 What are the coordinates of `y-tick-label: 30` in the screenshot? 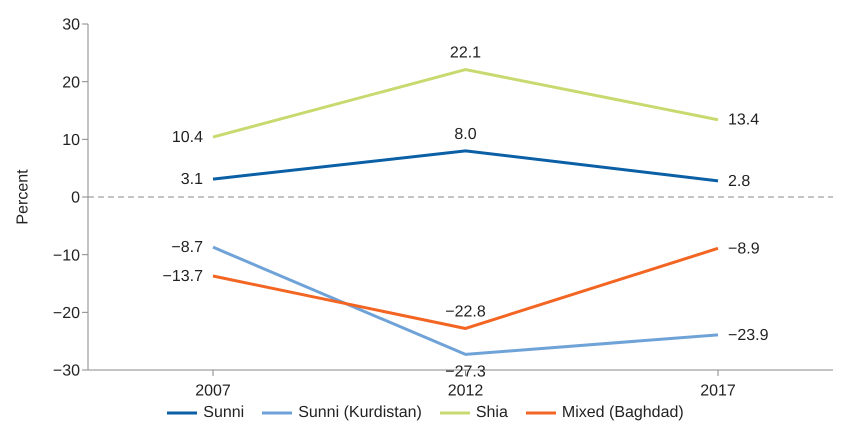 It's located at (71, 25).